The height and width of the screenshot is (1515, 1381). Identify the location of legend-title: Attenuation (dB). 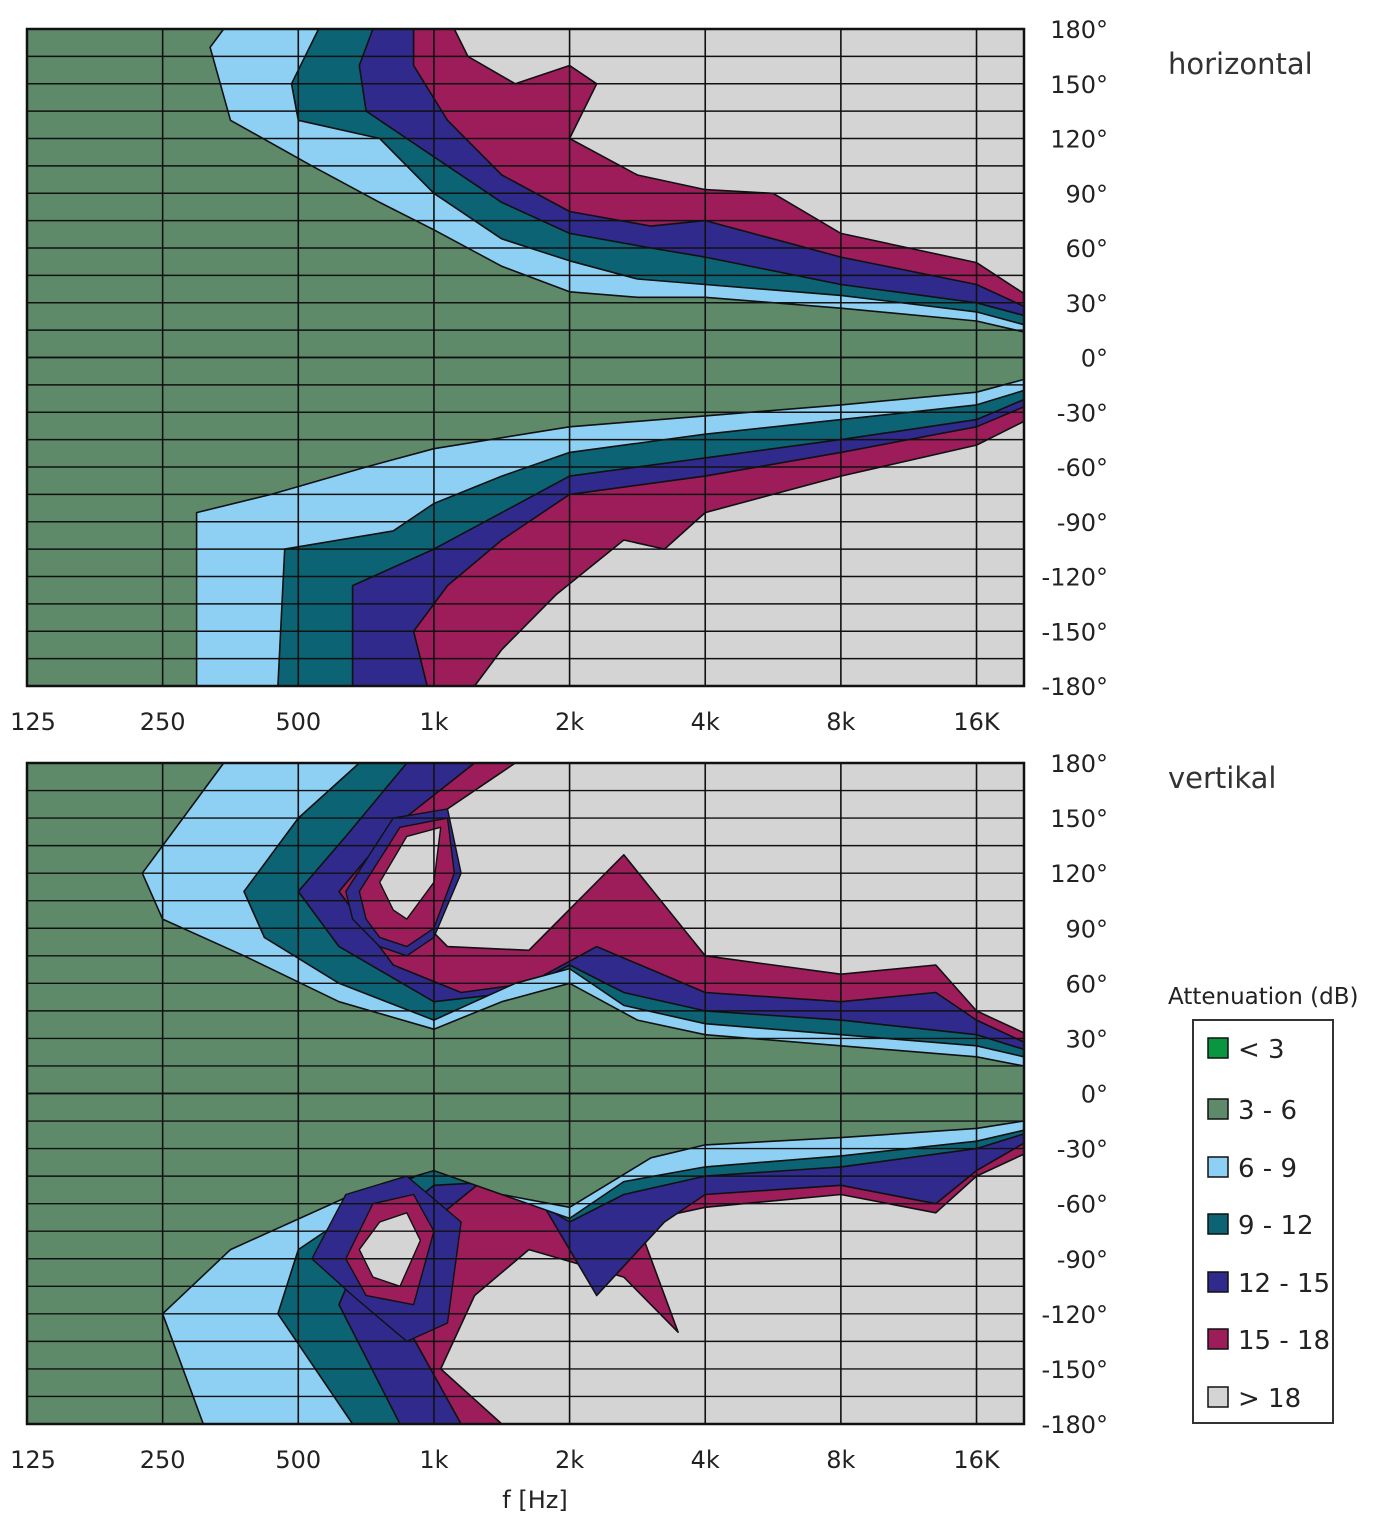
(1263, 997).